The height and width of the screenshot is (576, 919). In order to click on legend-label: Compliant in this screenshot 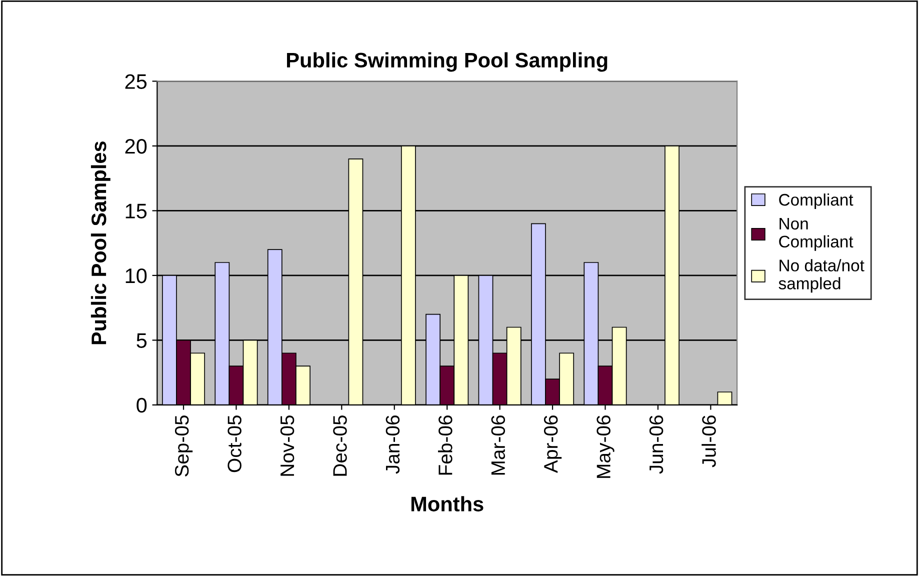, I will do `click(816, 201)`.